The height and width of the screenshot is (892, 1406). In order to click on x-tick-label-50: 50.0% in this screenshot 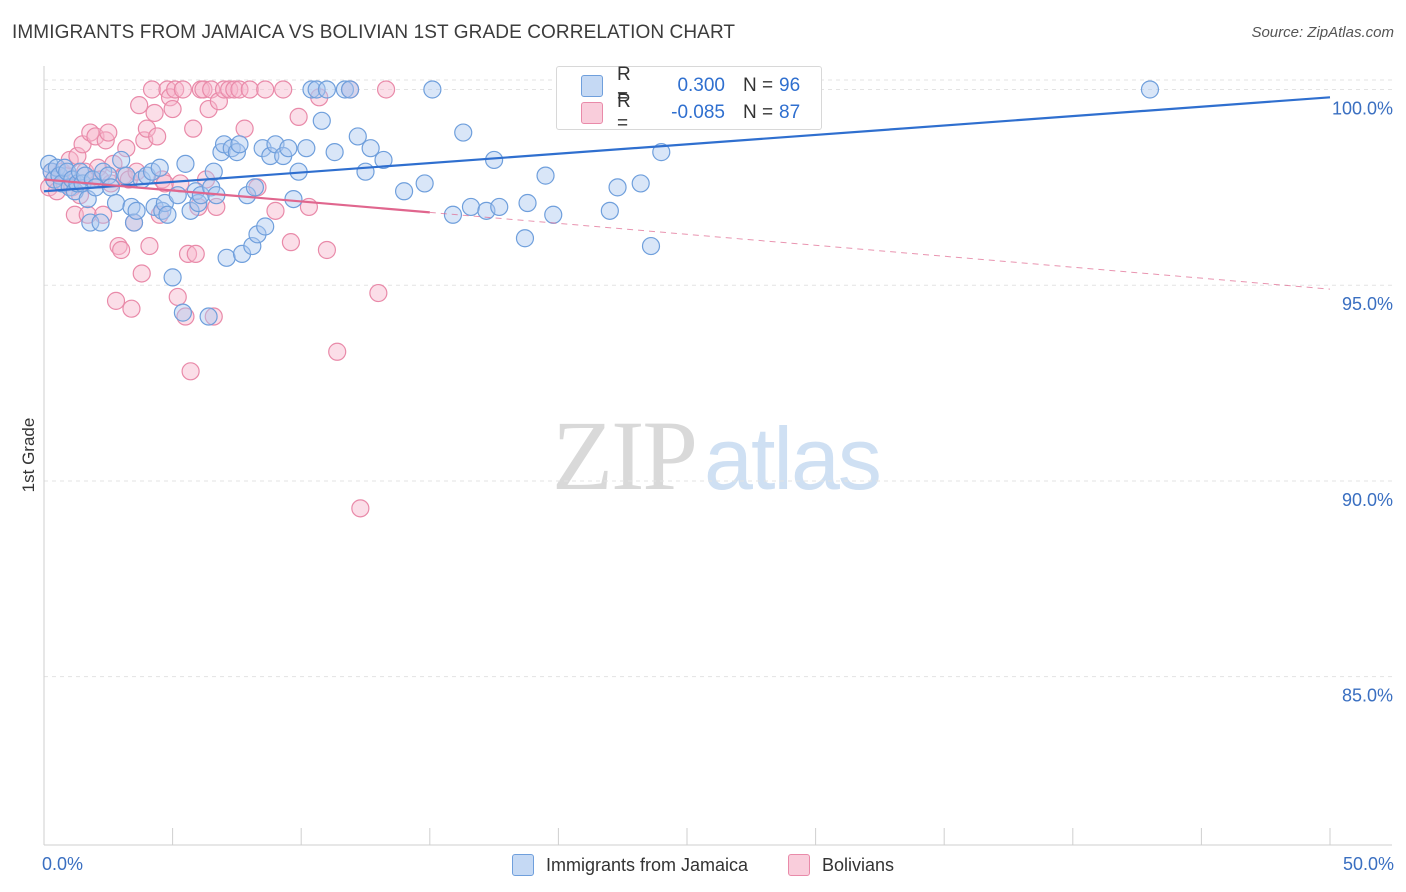, I will do `click(1368, 864)`.